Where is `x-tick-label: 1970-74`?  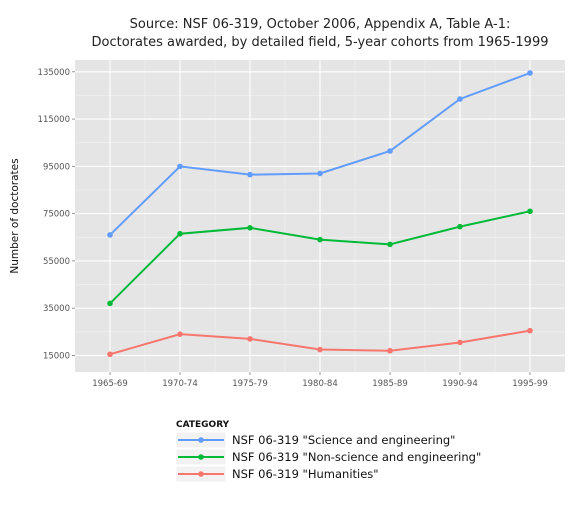
x-tick-label: 1970-74 is located at coordinates (180, 384).